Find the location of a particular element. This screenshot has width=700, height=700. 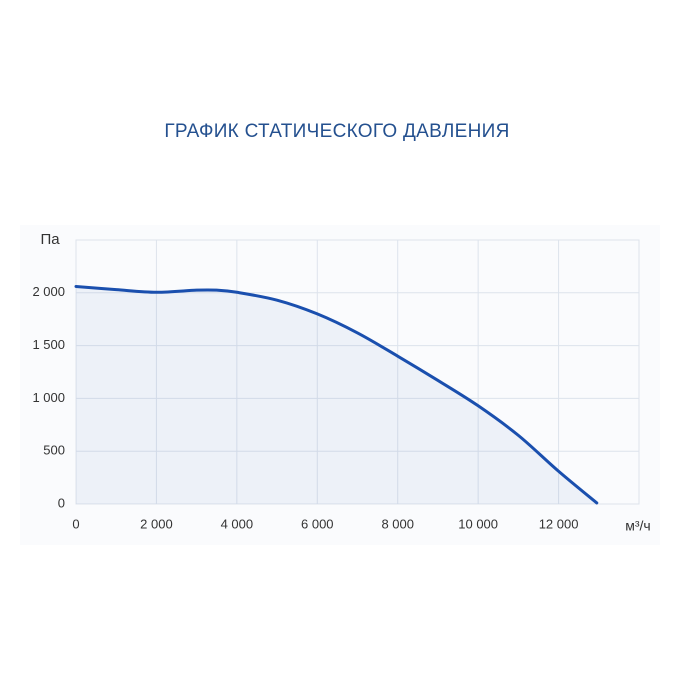

x-tick-label: 10 000 is located at coordinates (478, 523).